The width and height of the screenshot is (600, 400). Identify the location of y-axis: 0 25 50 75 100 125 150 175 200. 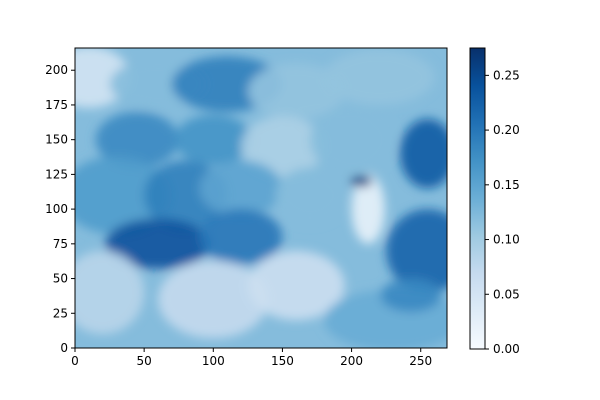
(60, 209).